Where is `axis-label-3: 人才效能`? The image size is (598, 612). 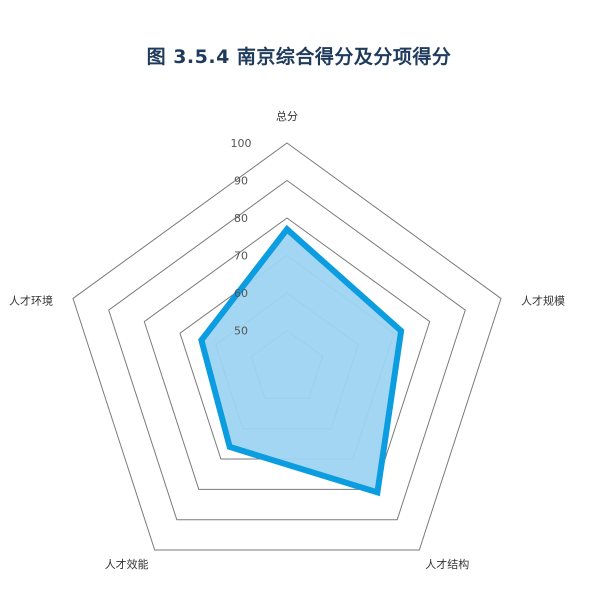 axis-label-3: 人才效能 is located at coordinates (127, 564).